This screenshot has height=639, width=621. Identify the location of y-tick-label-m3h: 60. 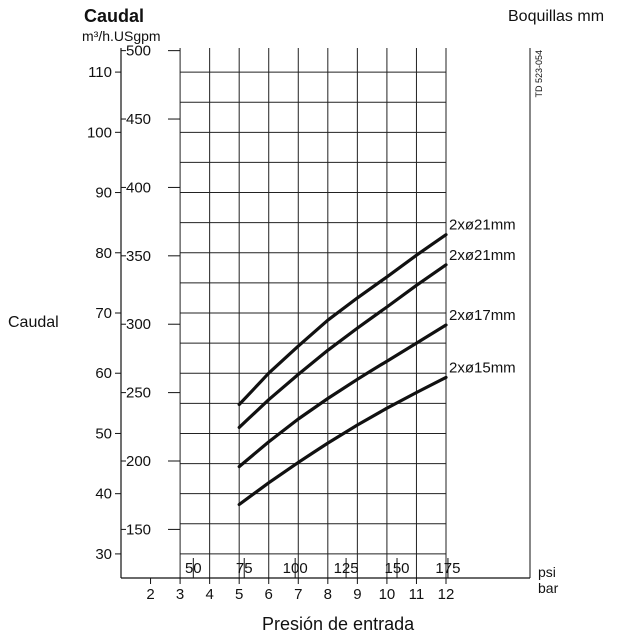
(103, 373).